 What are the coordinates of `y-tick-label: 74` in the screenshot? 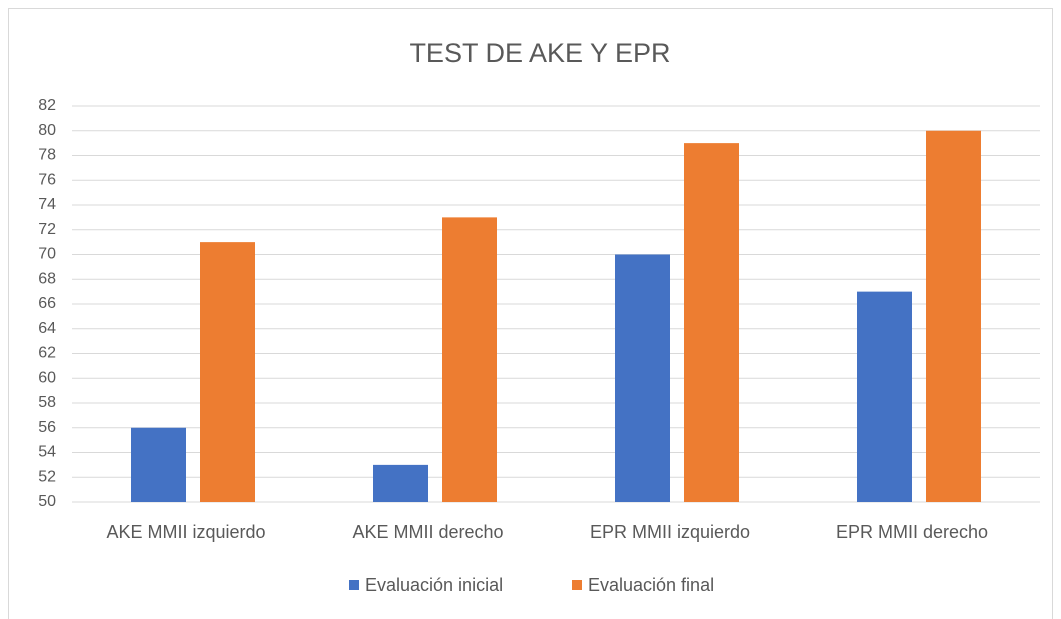 It's located at (47, 204).